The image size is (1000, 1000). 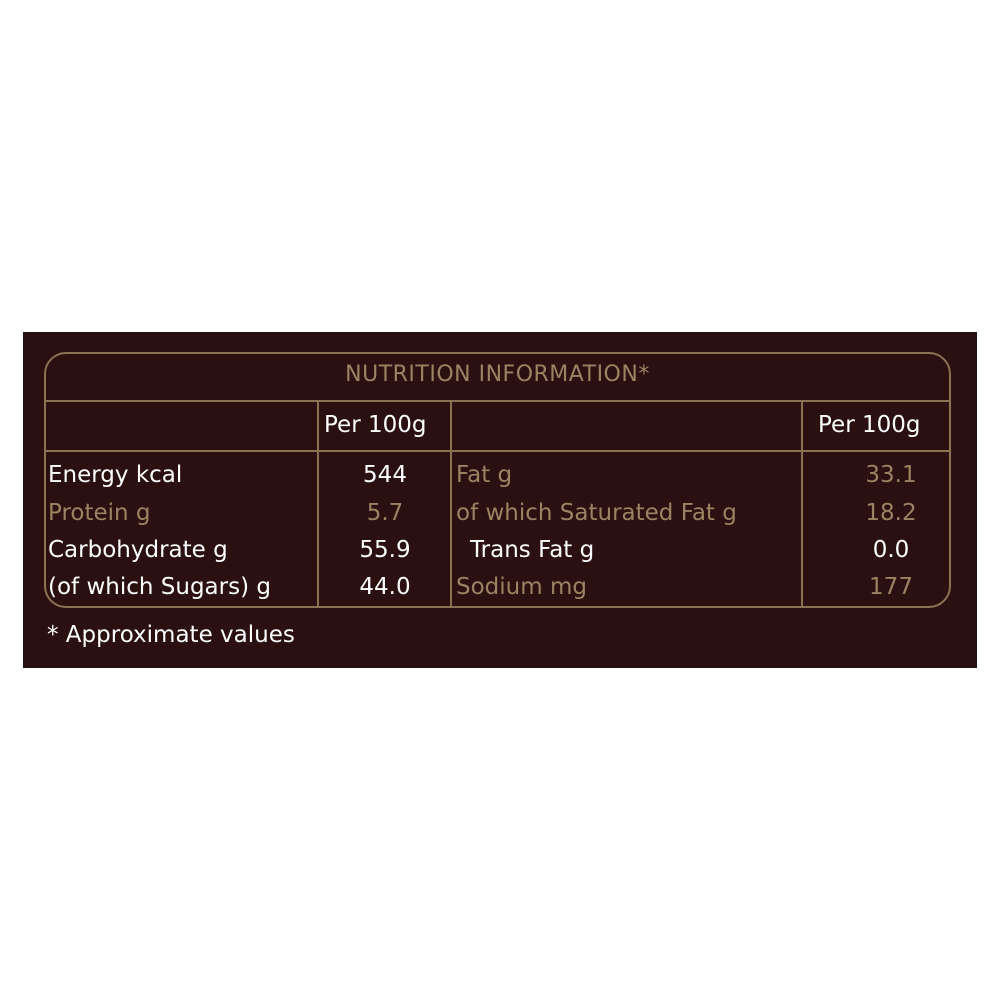 What do you see at coordinates (385, 587) in the screenshot?
I see `row-value: 44.0` at bounding box center [385, 587].